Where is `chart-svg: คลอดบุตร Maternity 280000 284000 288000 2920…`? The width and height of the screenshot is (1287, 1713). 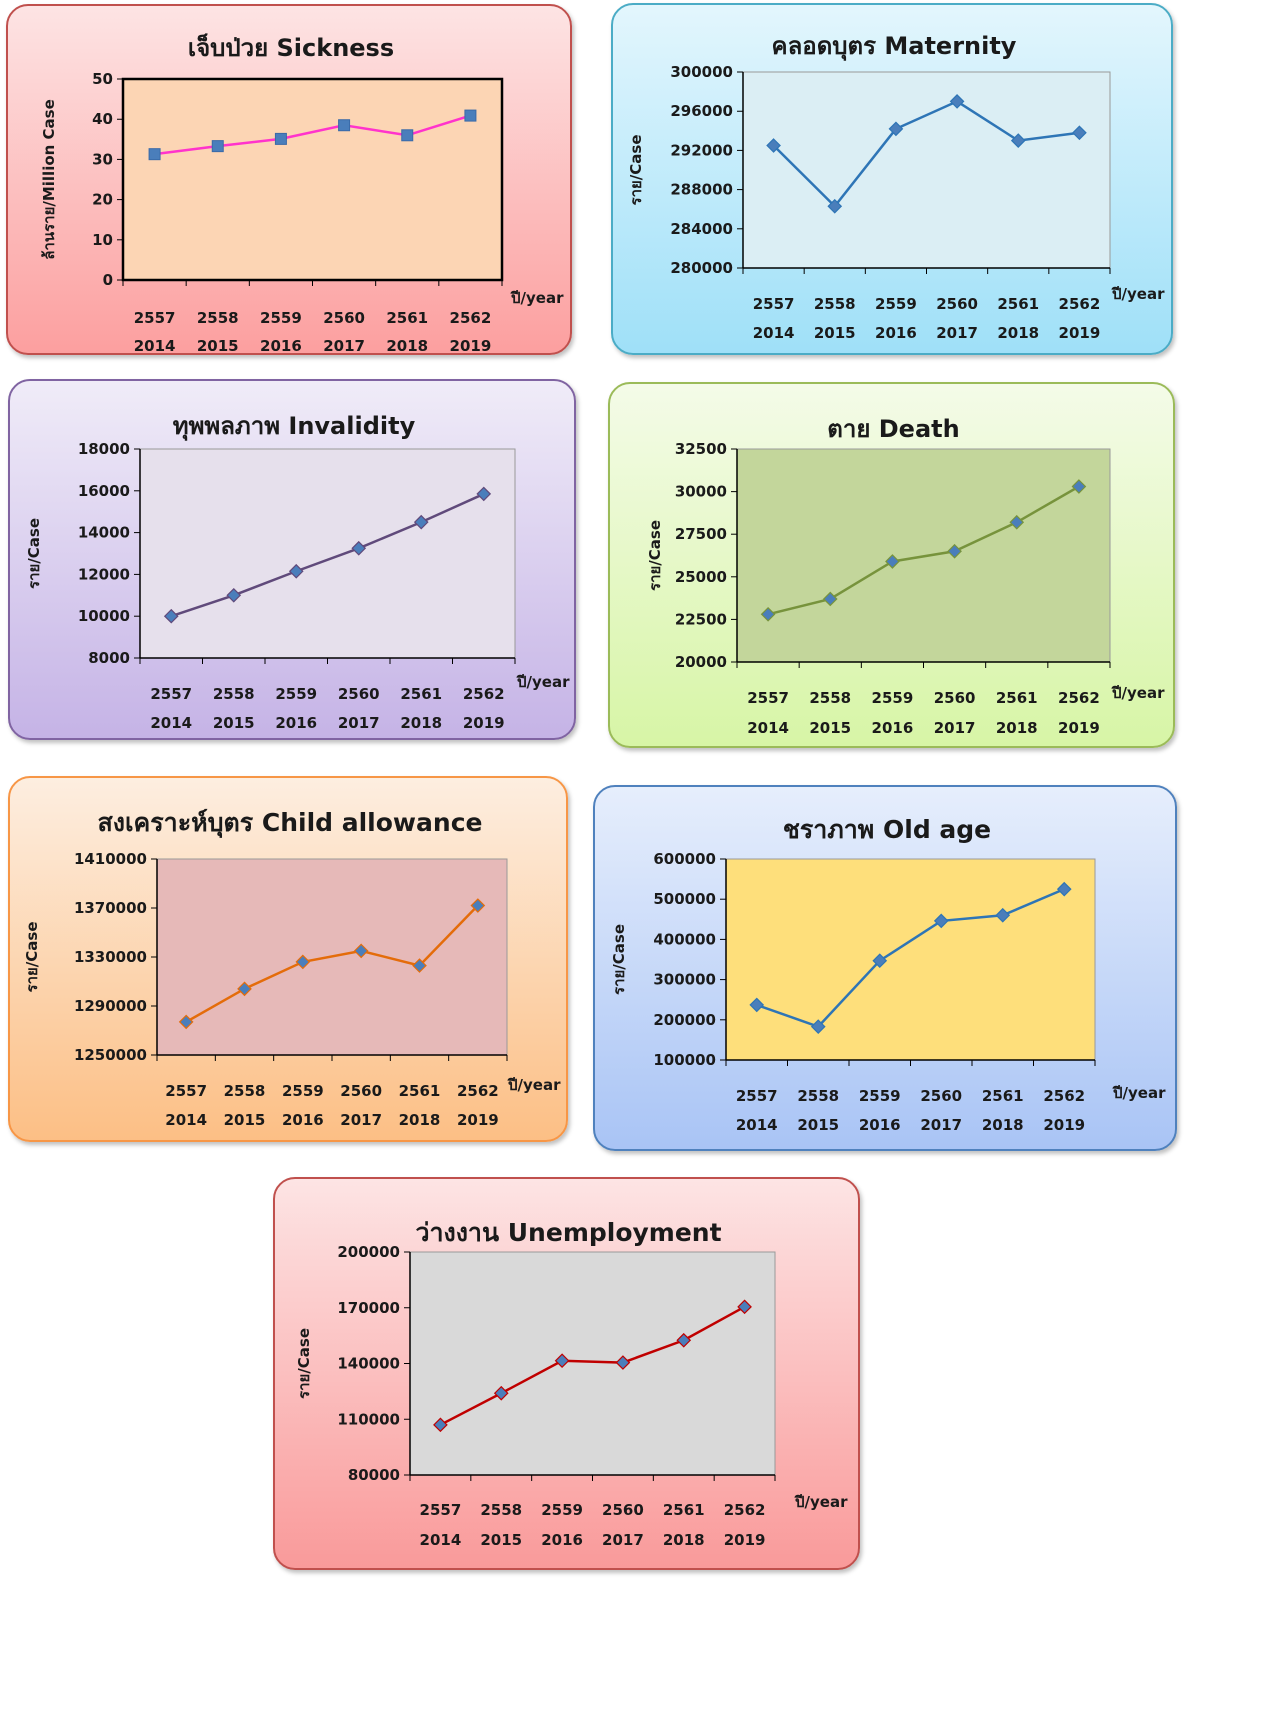
chart-svg: คลอดบุตร Maternity 280000 284000 288000 2920… is located at coordinates (896, 187).